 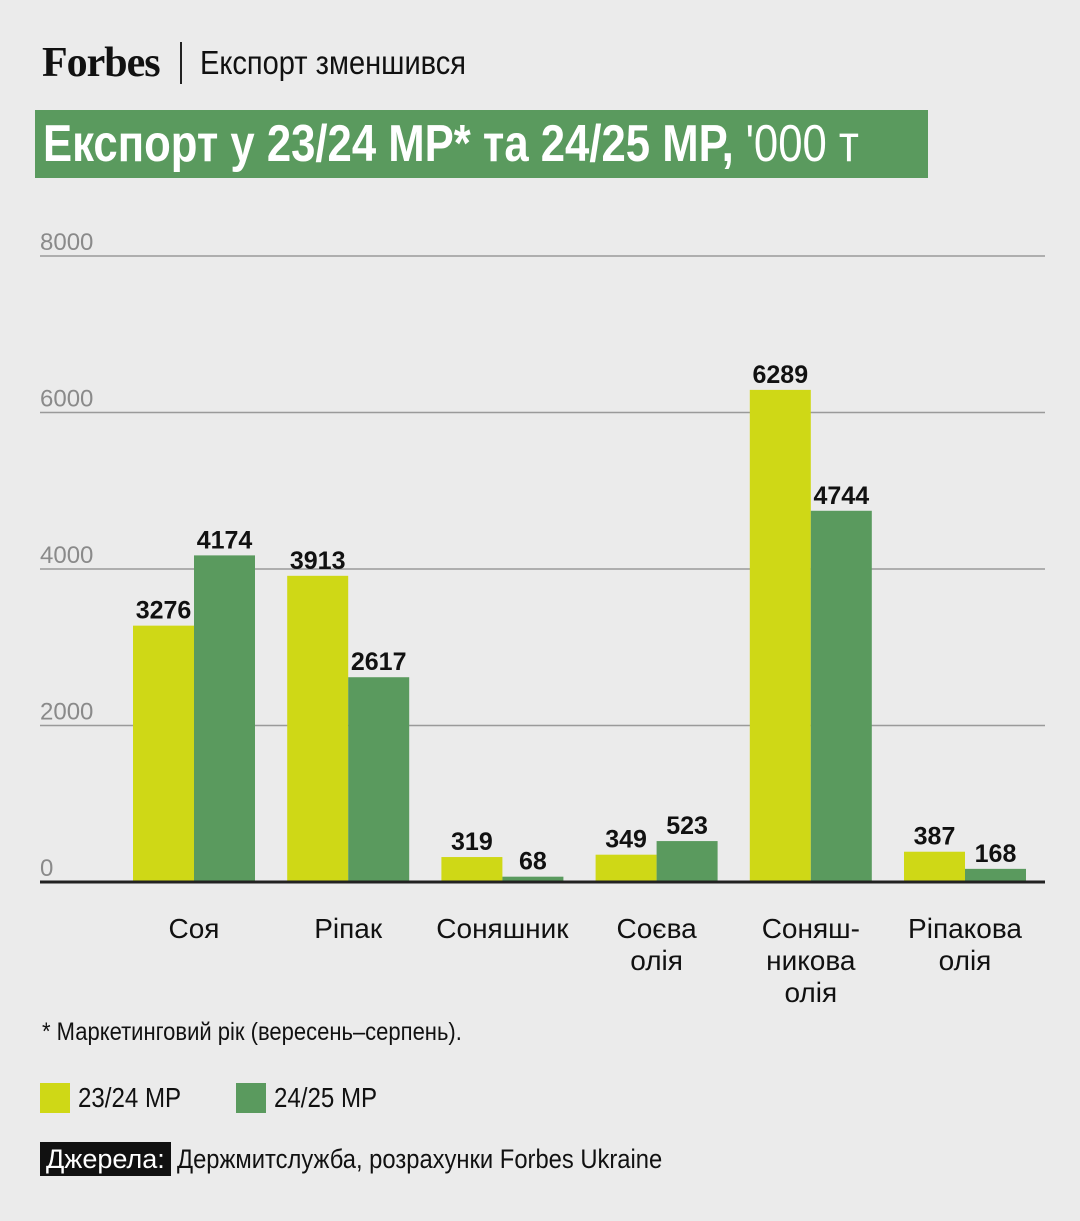 What do you see at coordinates (388, 144) in the screenshot?
I see `chart-title-main: Експорт у 23/24 МР* та 24/25 МР,` at bounding box center [388, 144].